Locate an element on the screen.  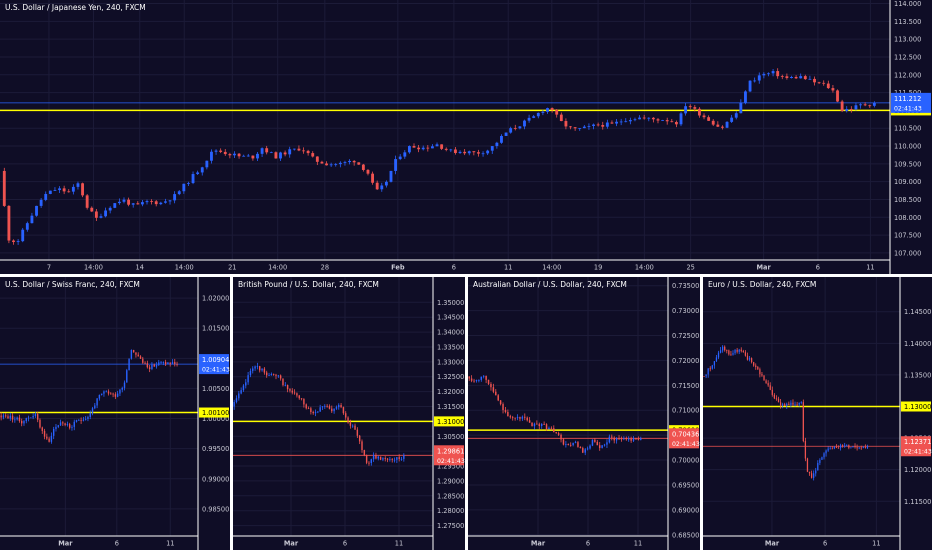
usdjpy-ytick-label: 109.000 is located at coordinates (907, 182).